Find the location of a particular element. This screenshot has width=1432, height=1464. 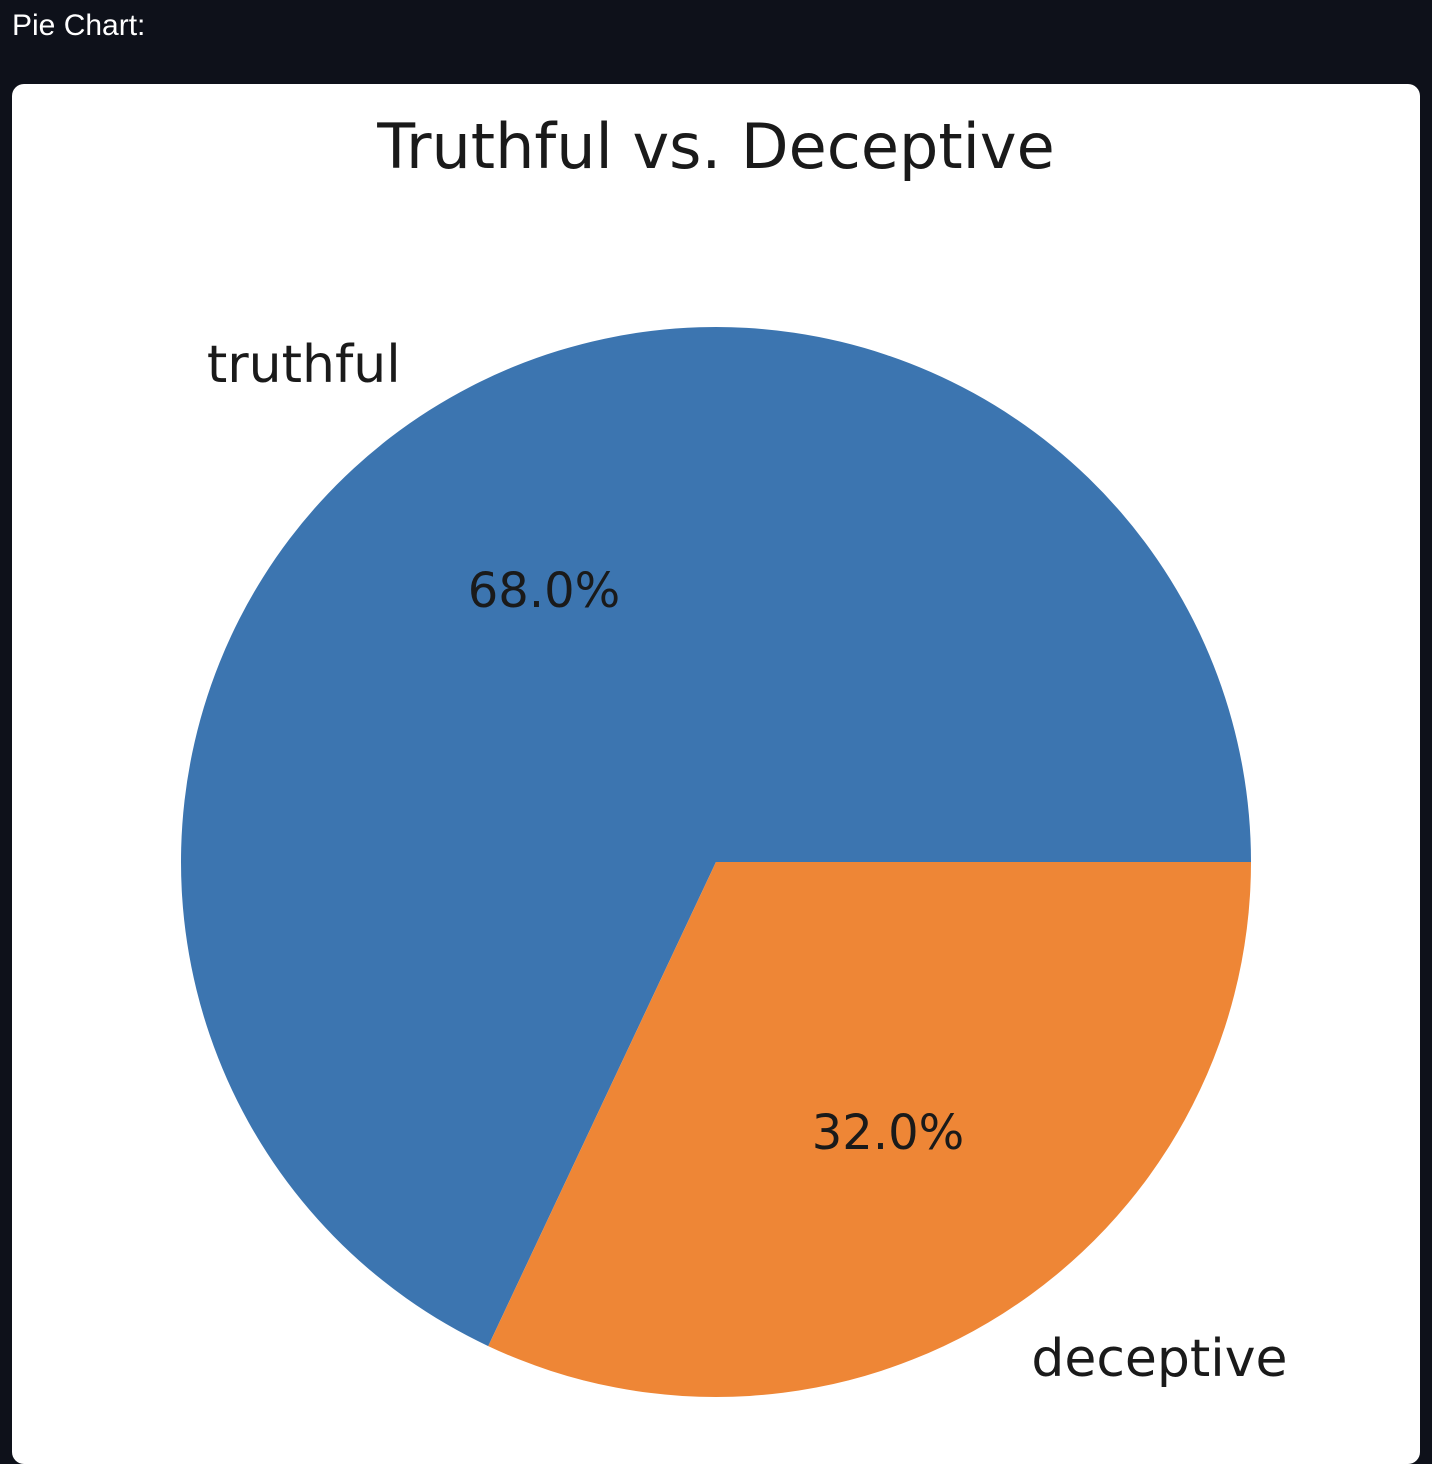

pie-category-label-deceptive: deceptive is located at coordinates (1159, 1359).